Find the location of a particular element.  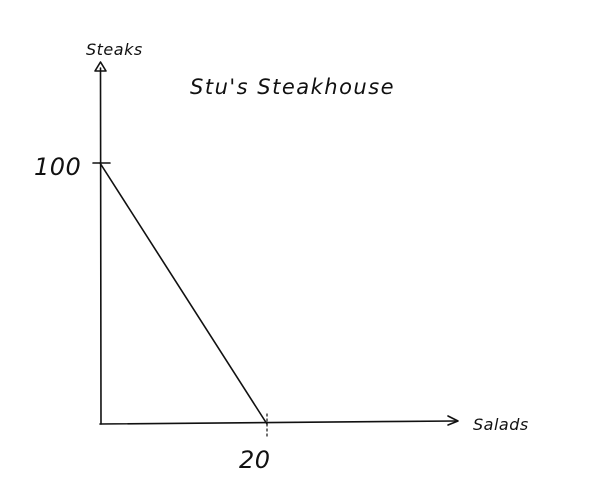

y-axis-arrow-icon is located at coordinates (100, 66).